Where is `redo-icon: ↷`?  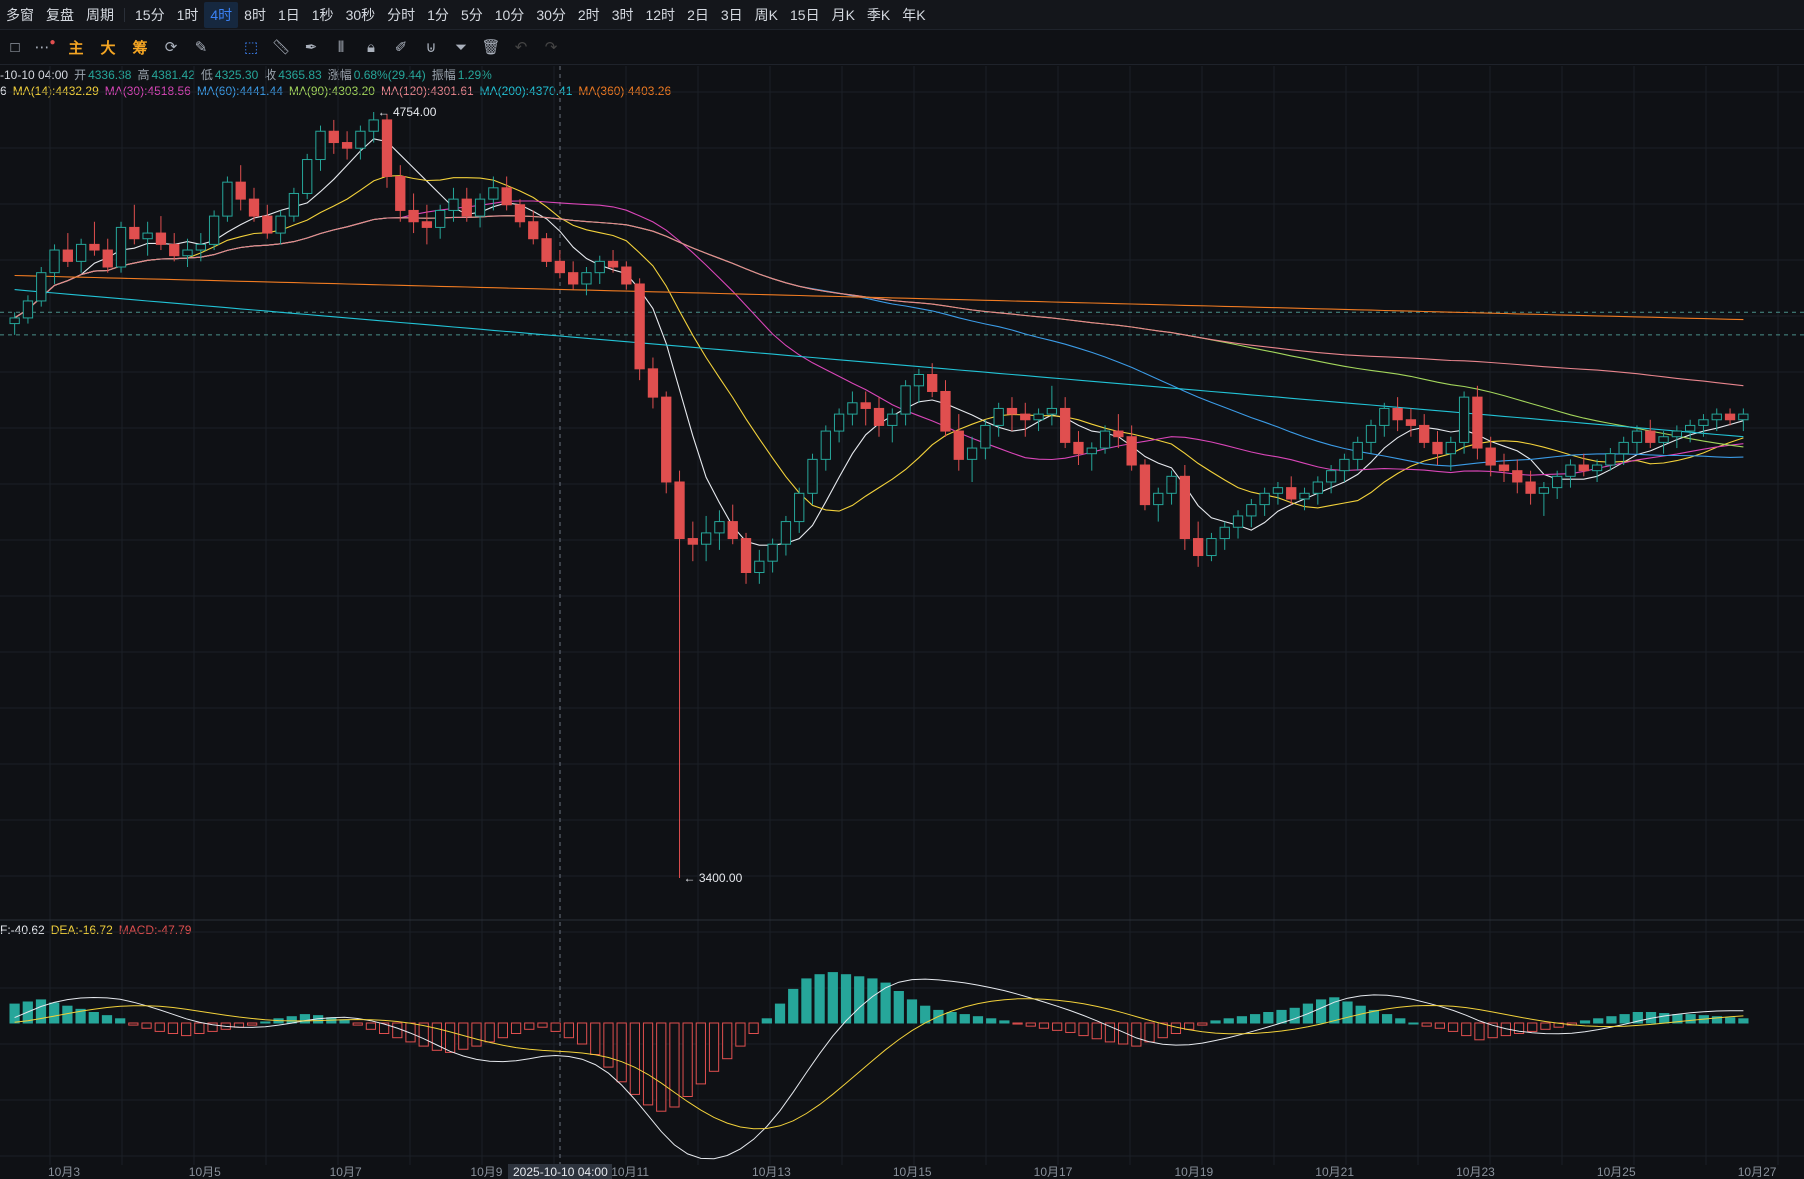 redo-icon: ↷ is located at coordinates (551, 47).